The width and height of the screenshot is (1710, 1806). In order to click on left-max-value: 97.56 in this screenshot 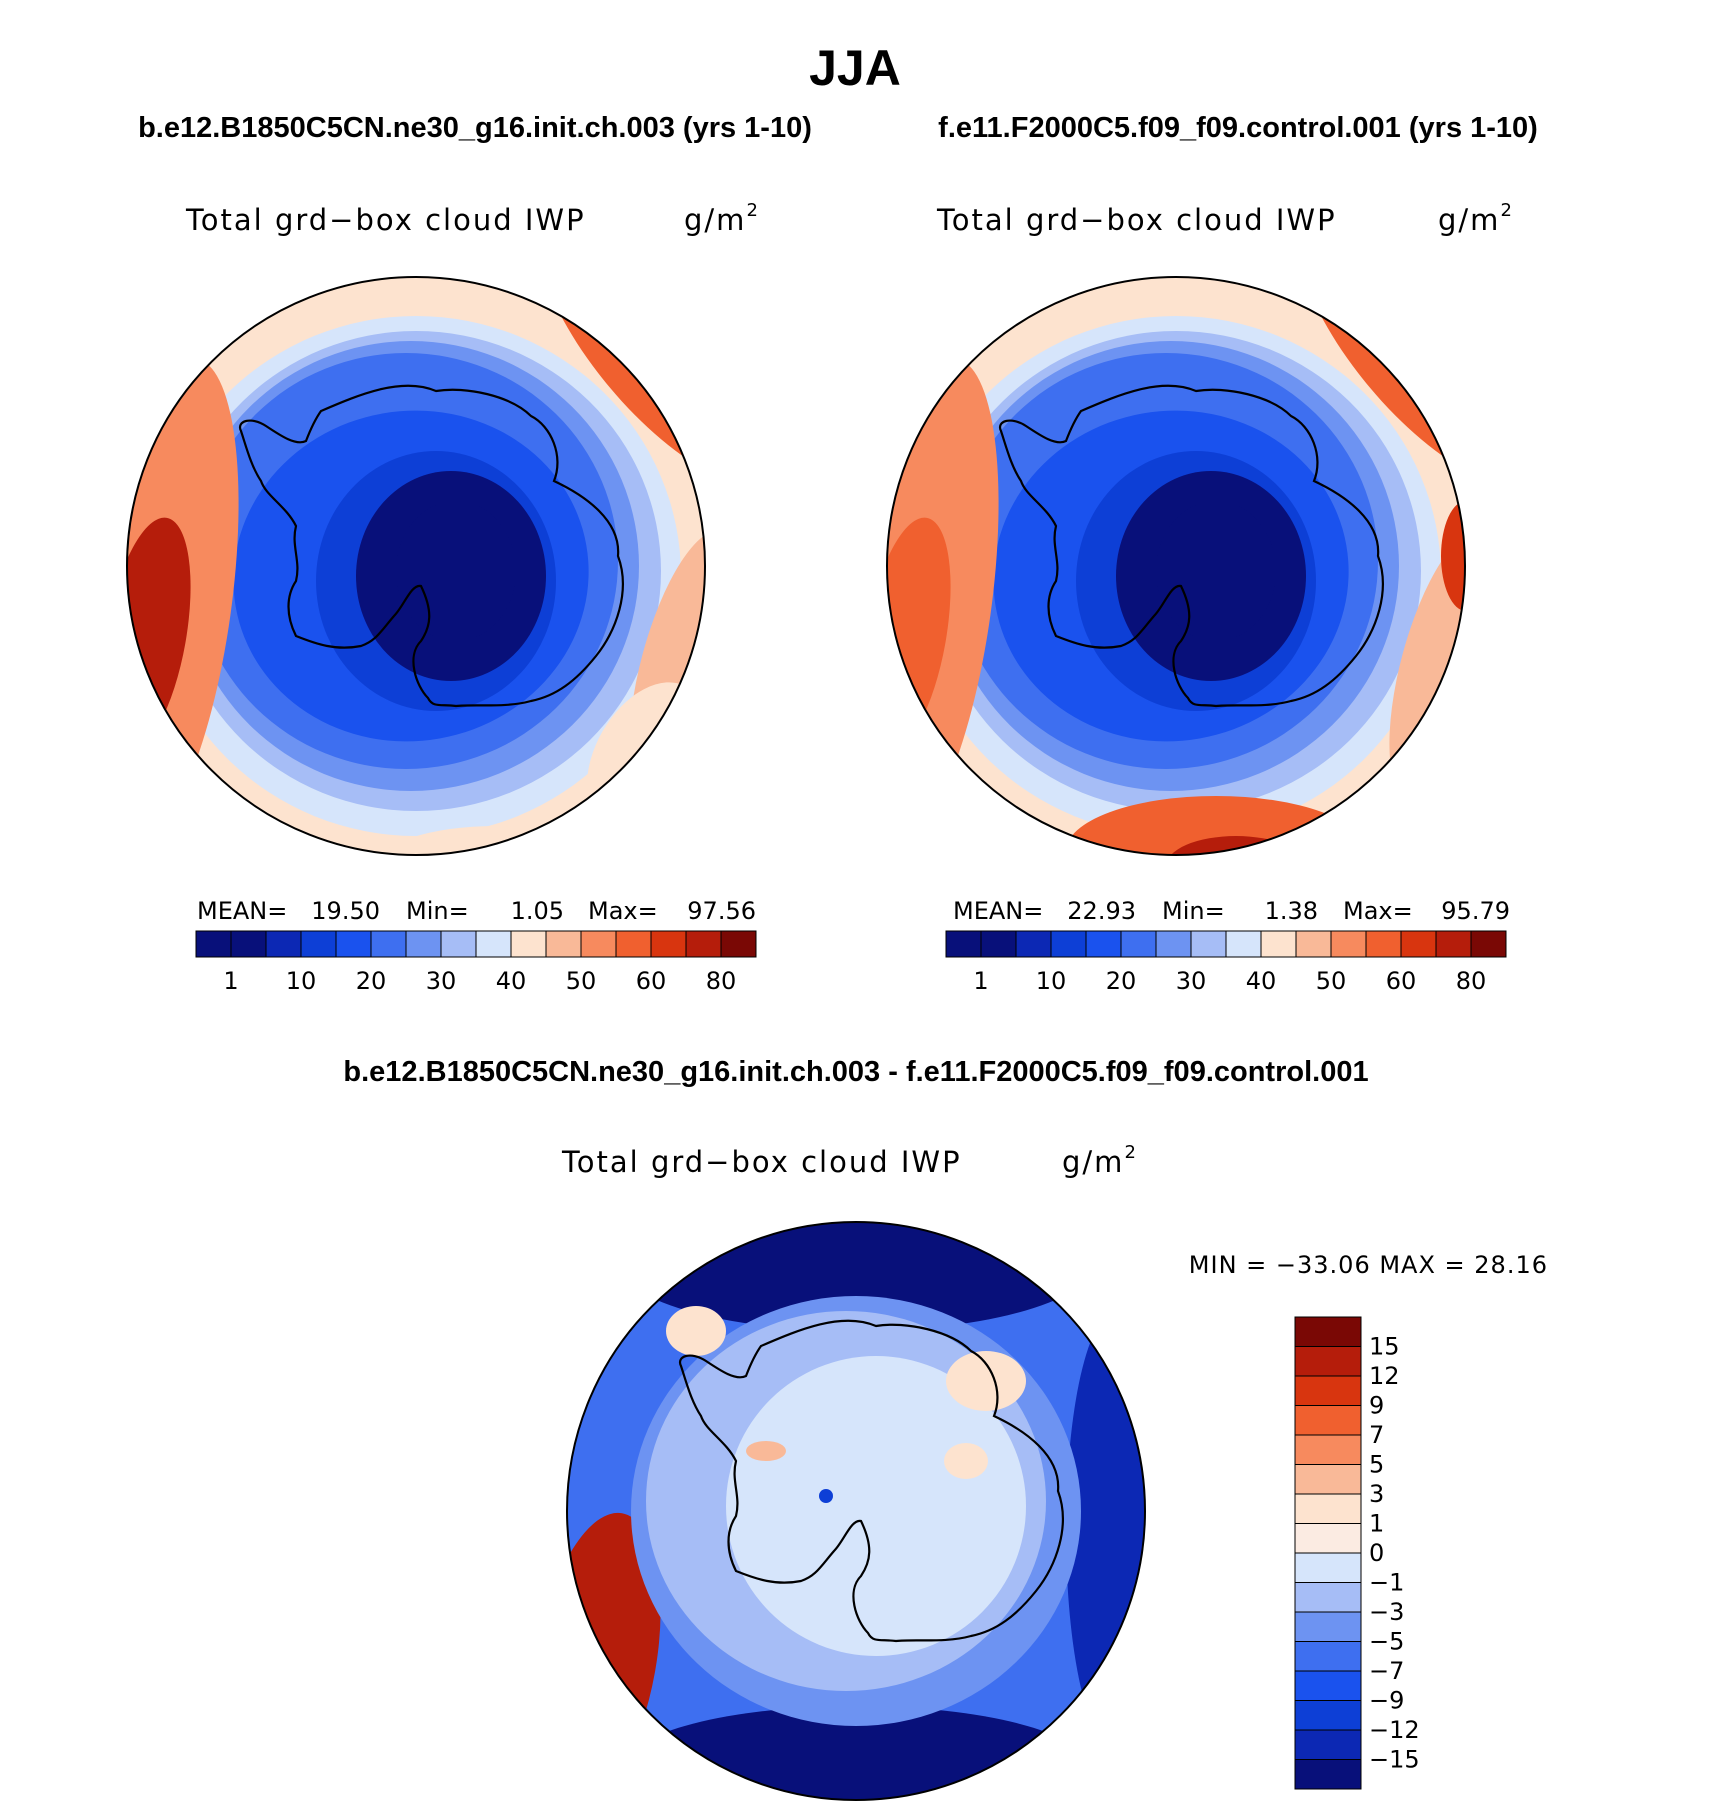, I will do `click(721, 911)`.